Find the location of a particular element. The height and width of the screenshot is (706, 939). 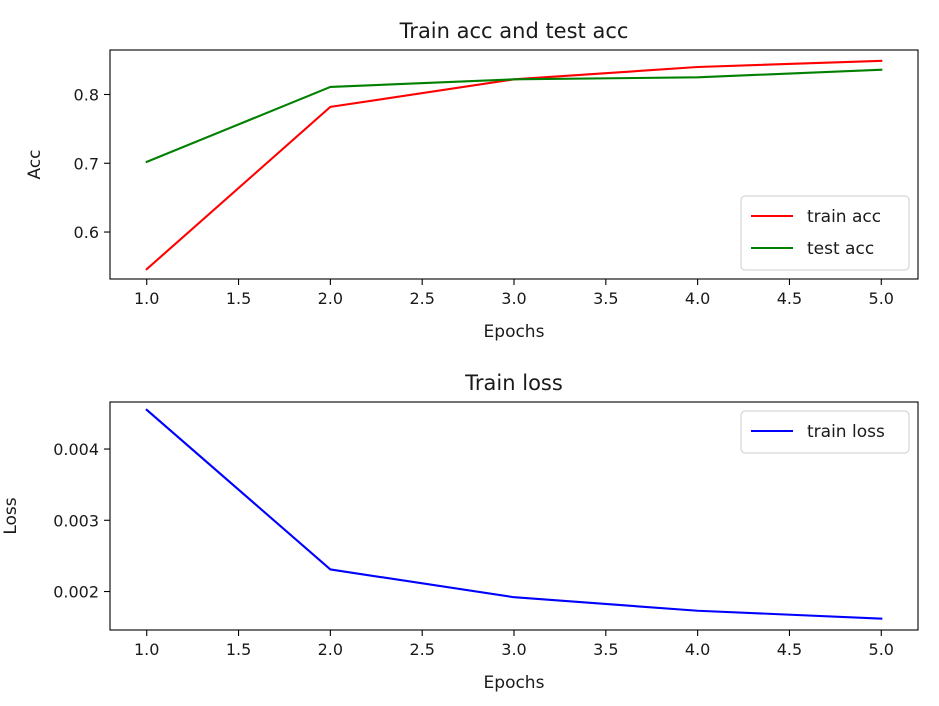

y-tick-label: 0.6 is located at coordinates (86, 232).